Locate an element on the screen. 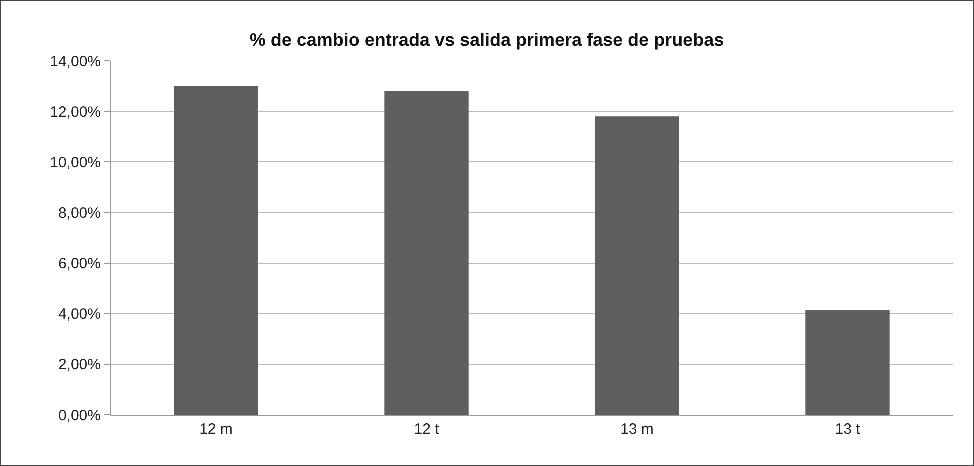  y-tick-label: 12,00% is located at coordinates (75, 112).